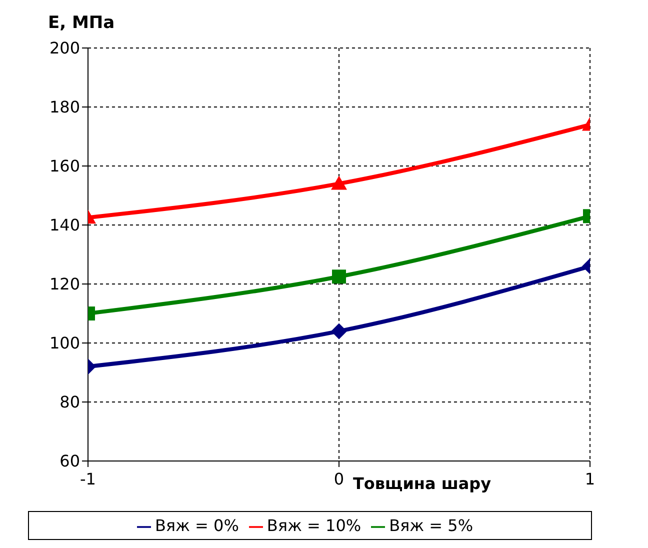 This screenshot has width=648, height=548. I want to click on y-tick-label: 200, so click(64, 48).